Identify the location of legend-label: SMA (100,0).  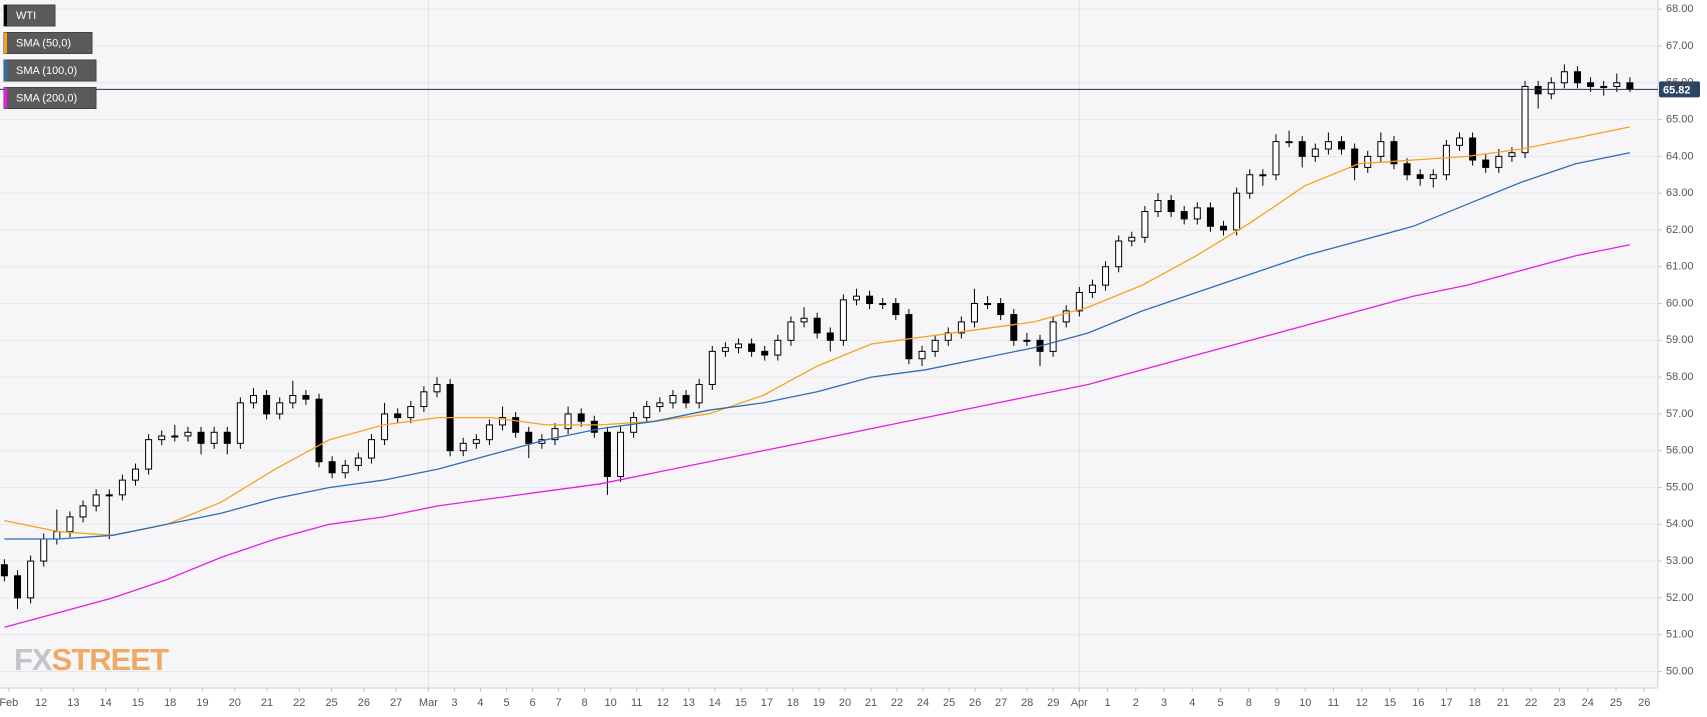
(46, 71).